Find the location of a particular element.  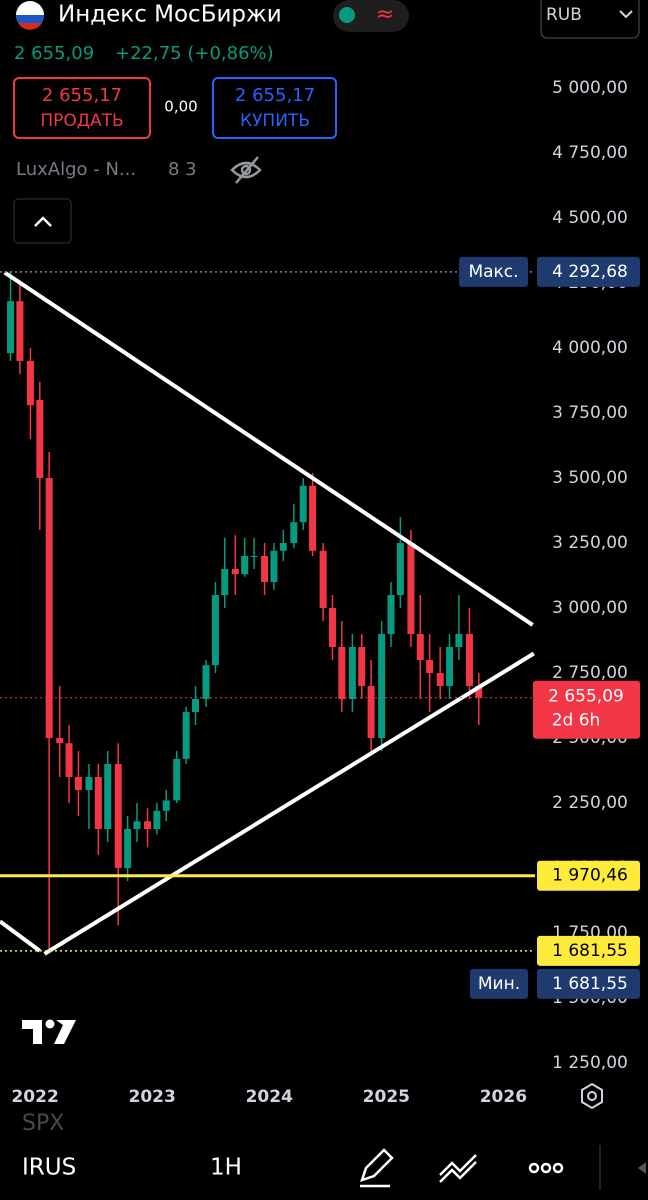

y-tick-label: 2 750,00 is located at coordinates (590, 673).